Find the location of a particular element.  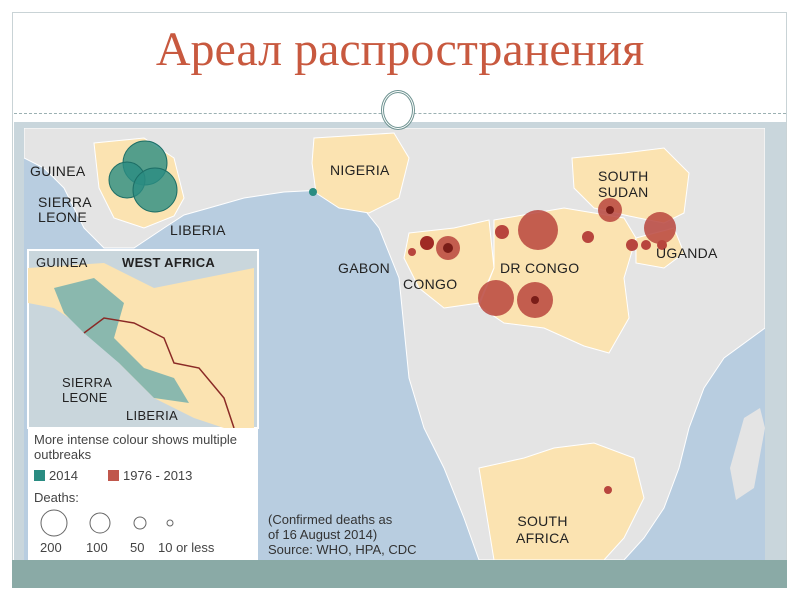

size-label-50: 50 is located at coordinates (137, 547).